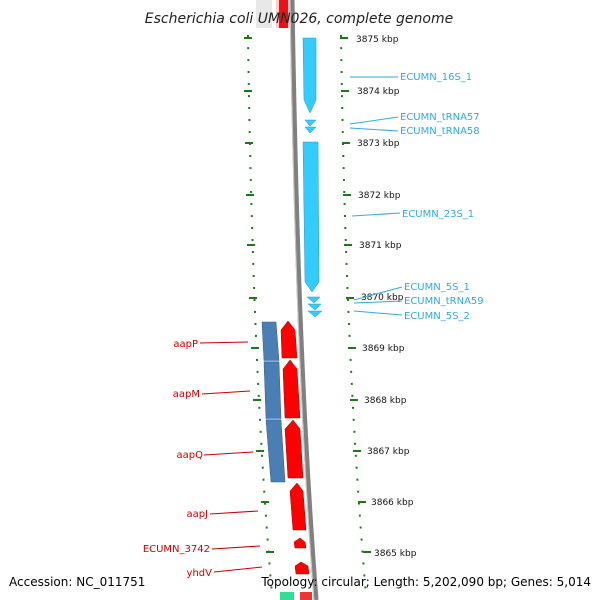 This screenshot has height=600, width=600. Describe the element at coordinates (388, 452) in the screenshot. I see `tick-label-3867: 3867 kbp` at that location.